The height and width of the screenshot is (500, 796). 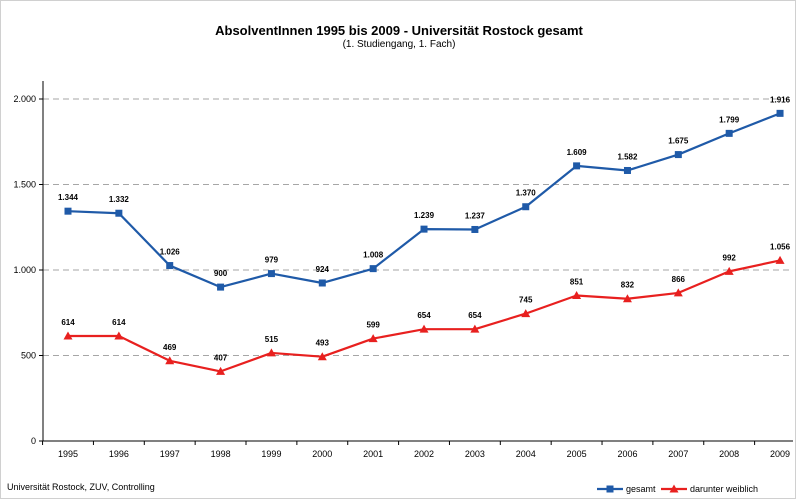 I want to click on data-label: 1.675, so click(x=678, y=141).